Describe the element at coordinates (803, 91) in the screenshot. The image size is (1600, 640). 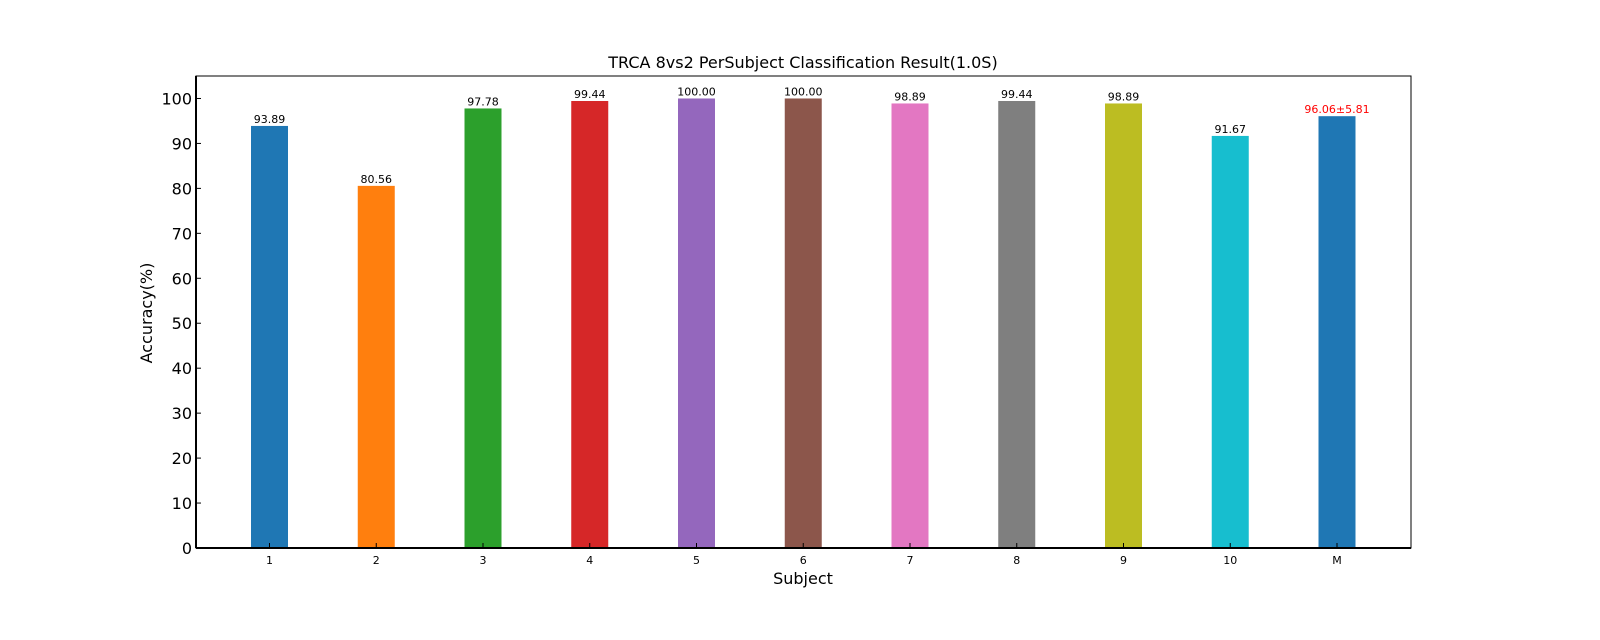
I see `value-label-6: 100.00` at that location.